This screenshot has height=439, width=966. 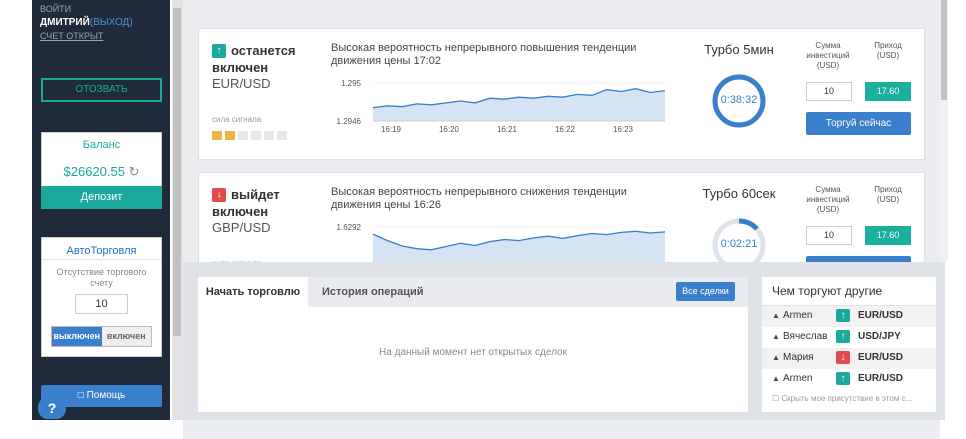 What do you see at coordinates (77, 336) in the screenshot?
I see `toggle-off: выключен` at bounding box center [77, 336].